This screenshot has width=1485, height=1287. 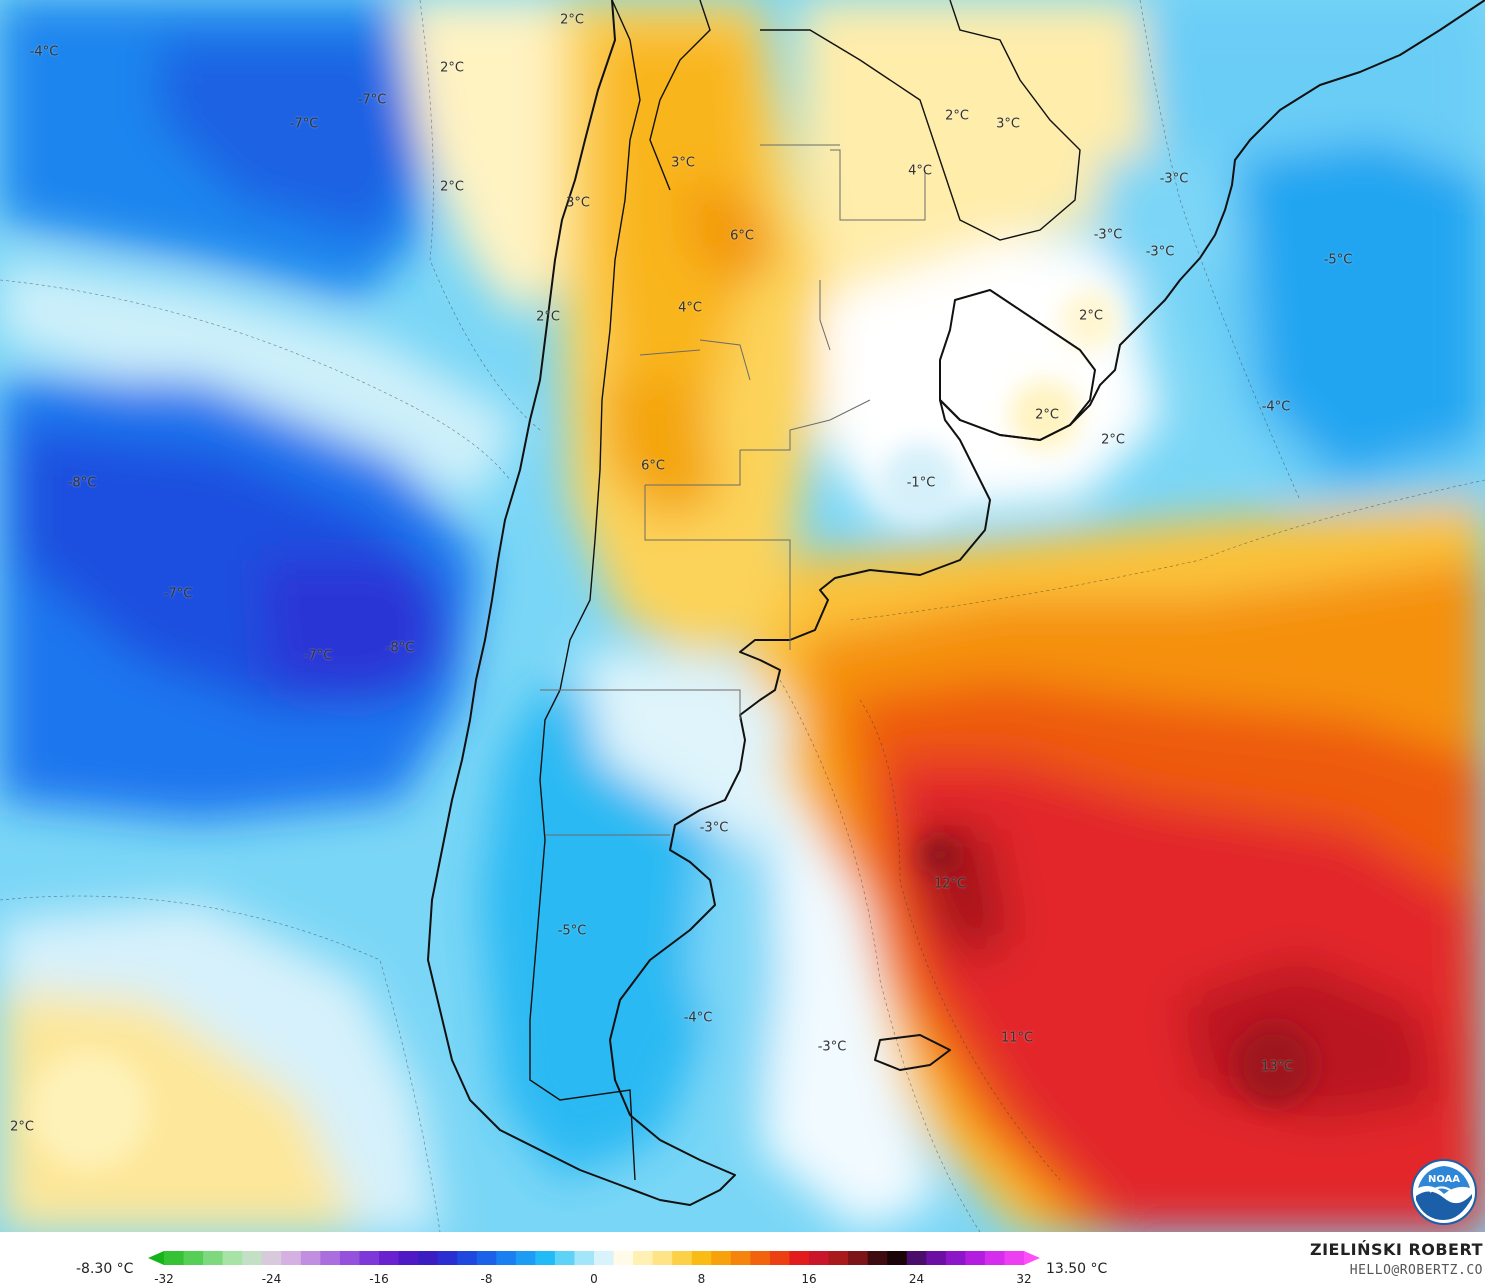 I want to click on noaa-logo-text: NOAA, so click(x=1444, y=1179).